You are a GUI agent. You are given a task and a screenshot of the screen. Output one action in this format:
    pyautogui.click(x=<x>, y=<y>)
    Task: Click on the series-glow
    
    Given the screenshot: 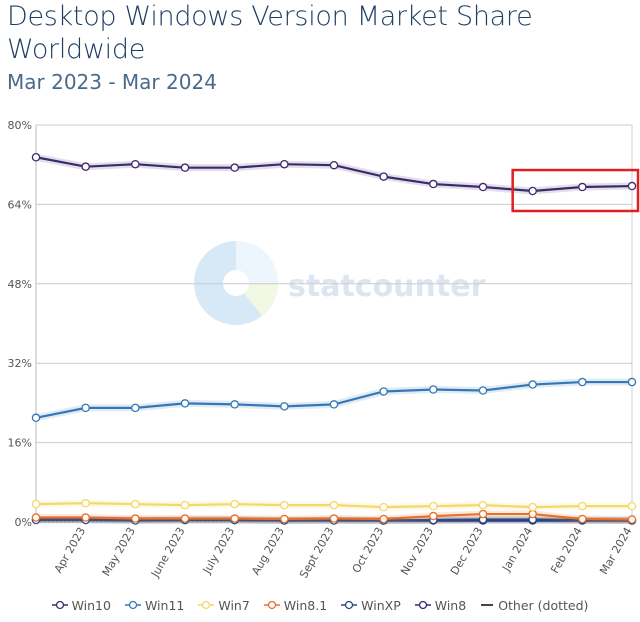 What is the action you would take?
    pyautogui.click(x=333, y=400)
    